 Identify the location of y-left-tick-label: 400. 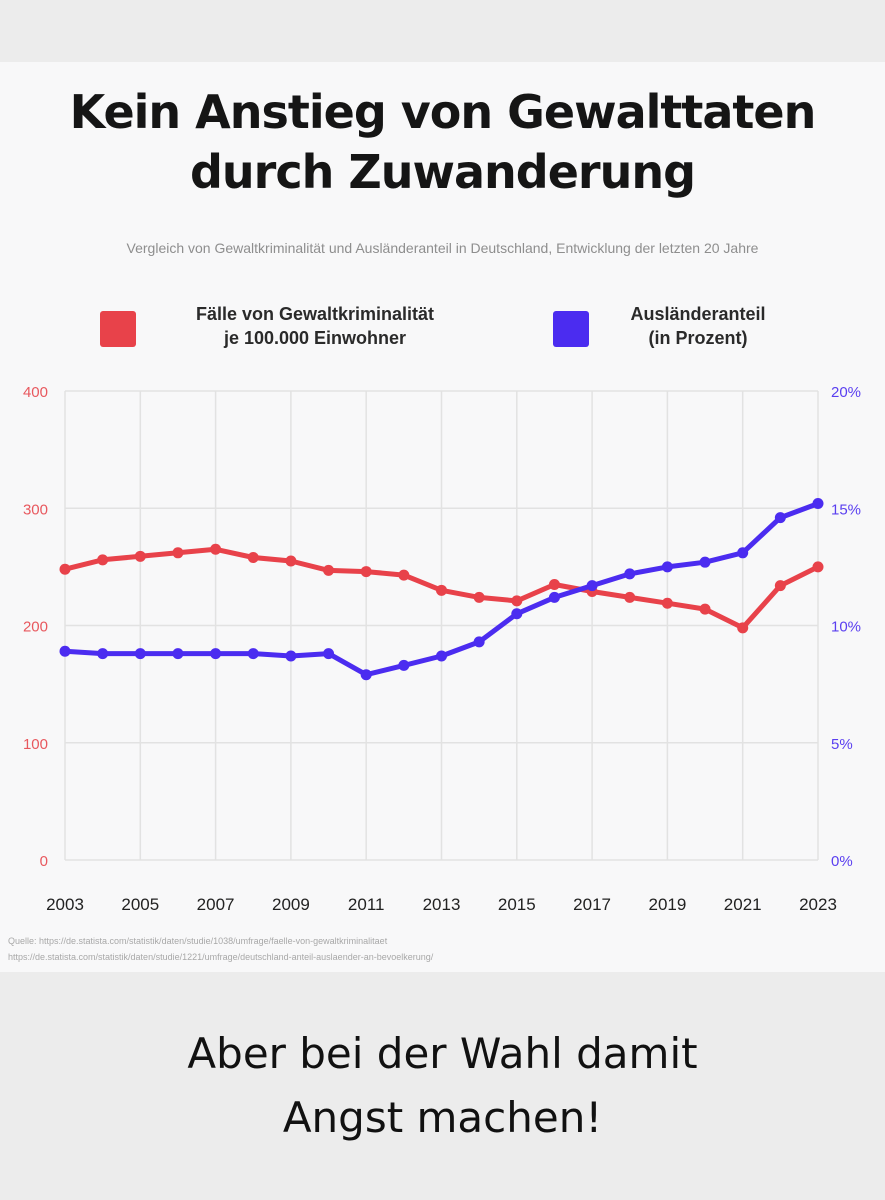
(35, 392).